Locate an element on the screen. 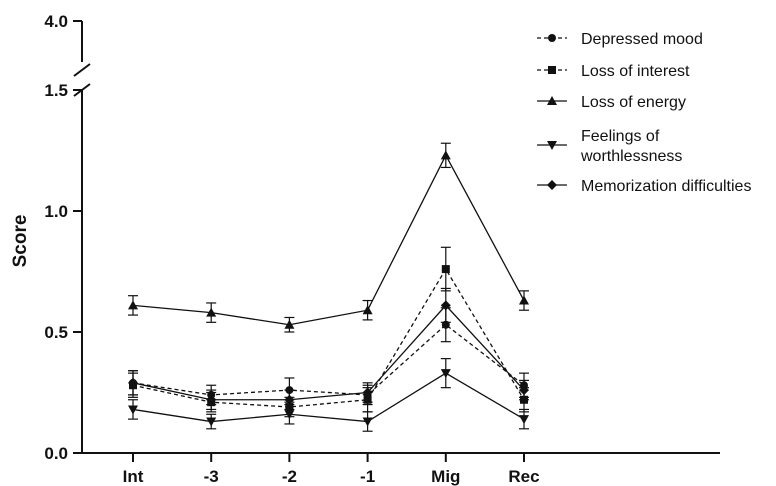 Image resolution: width=776 pixels, height=486 pixels. legend-label: Feelings of worthlessness is located at coordinates (631, 146).